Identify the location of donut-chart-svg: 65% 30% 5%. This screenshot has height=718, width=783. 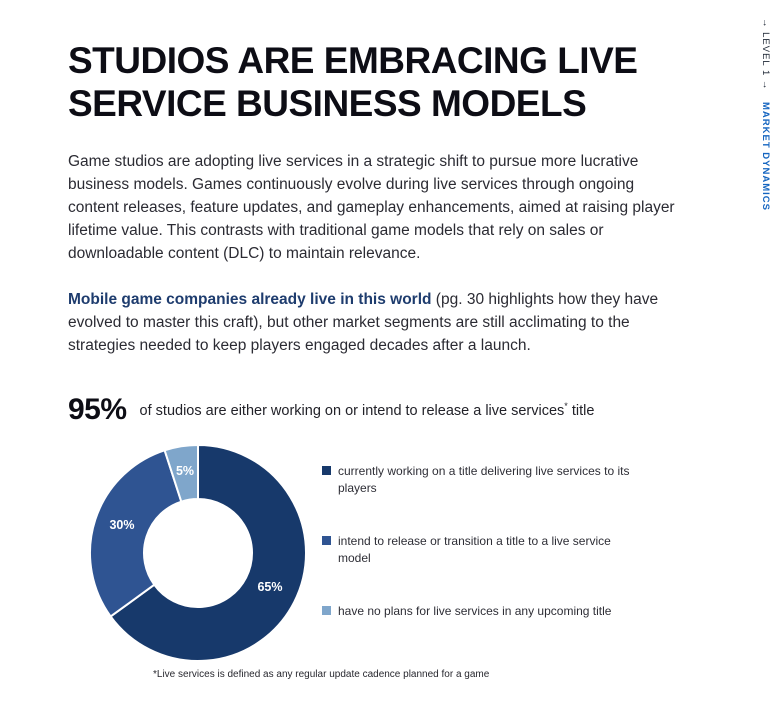
(198, 553).